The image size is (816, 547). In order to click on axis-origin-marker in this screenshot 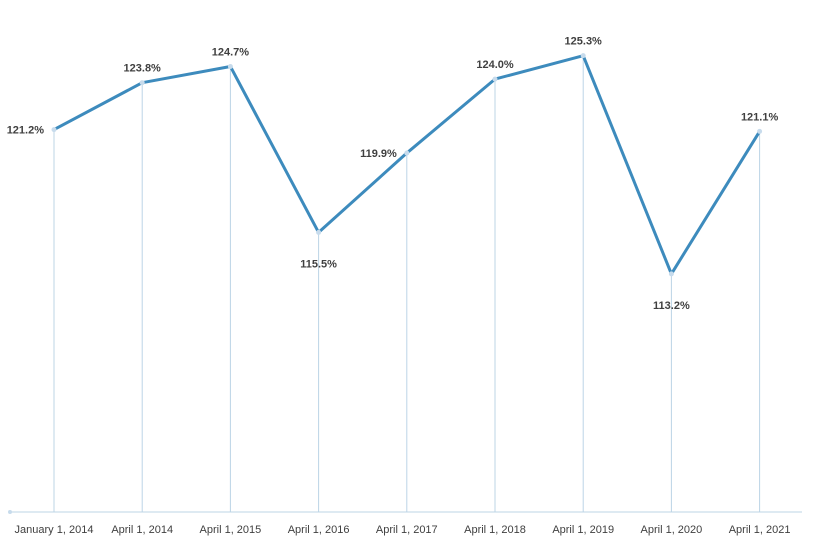, I will do `click(10, 512)`.